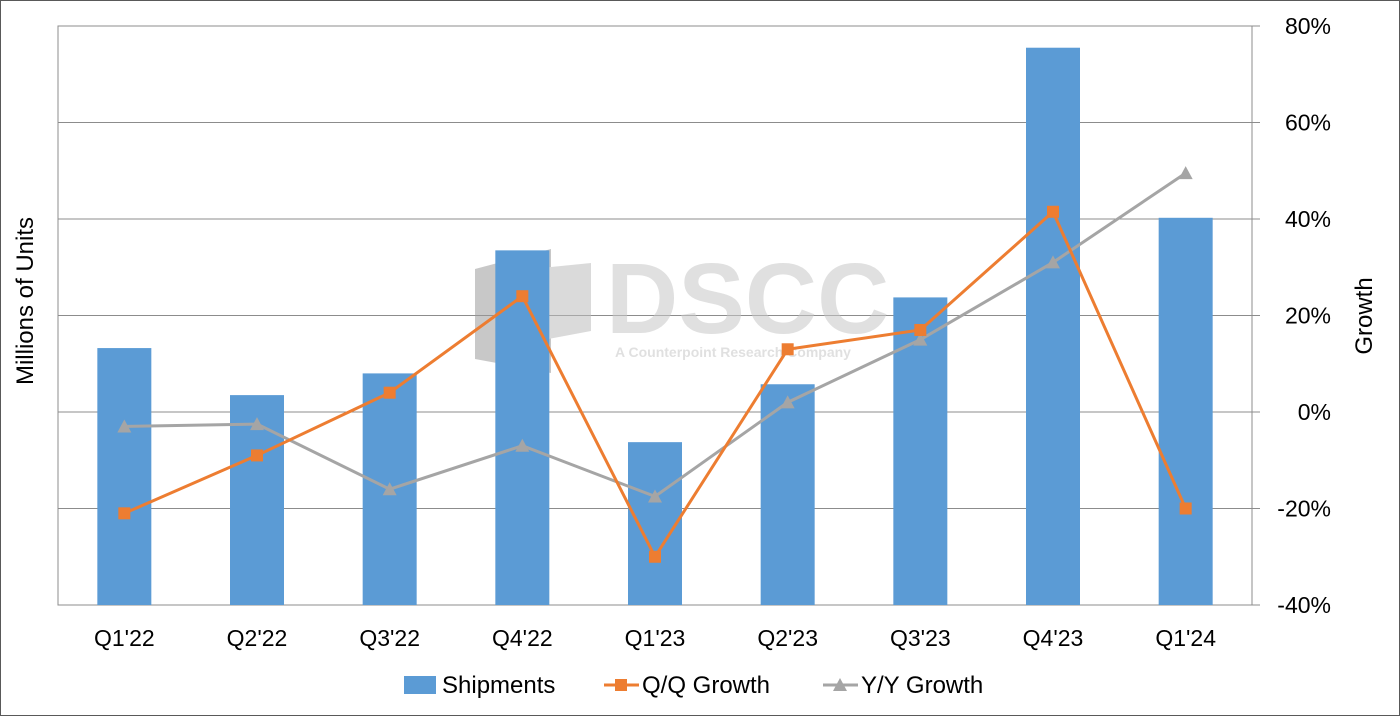 This screenshot has height=717, width=1400. What do you see at coordinates (1308, 26) in the screenshot?
I see `y-right-tick-label: 80%` at bounding box center [1308, 26].